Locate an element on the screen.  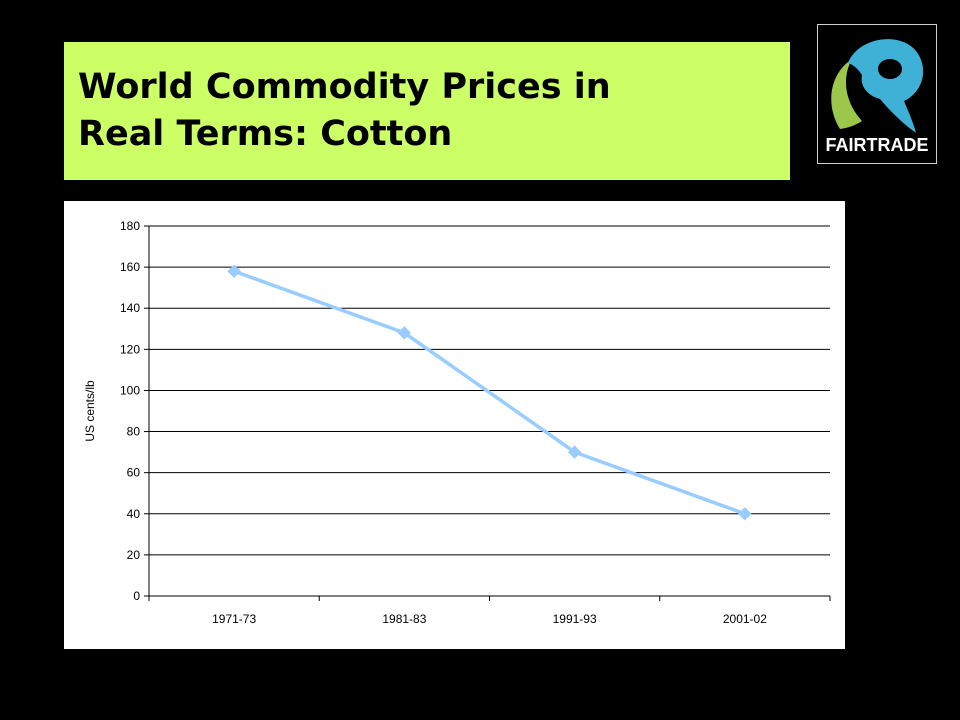
fairtrade-logo: FAIRTRADE is located at coordinates (877, 94).